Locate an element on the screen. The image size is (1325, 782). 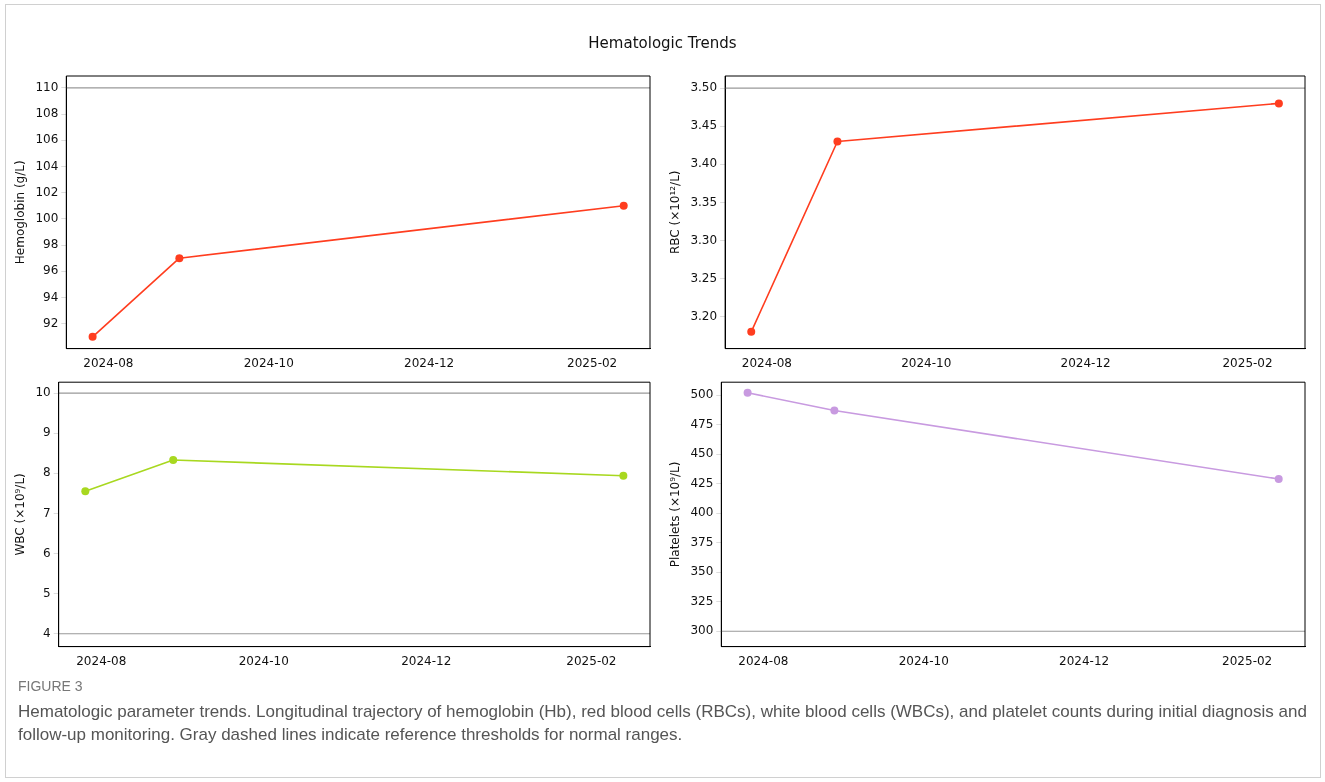
y-tick-label: 400 is located at coordinates (702, 512).